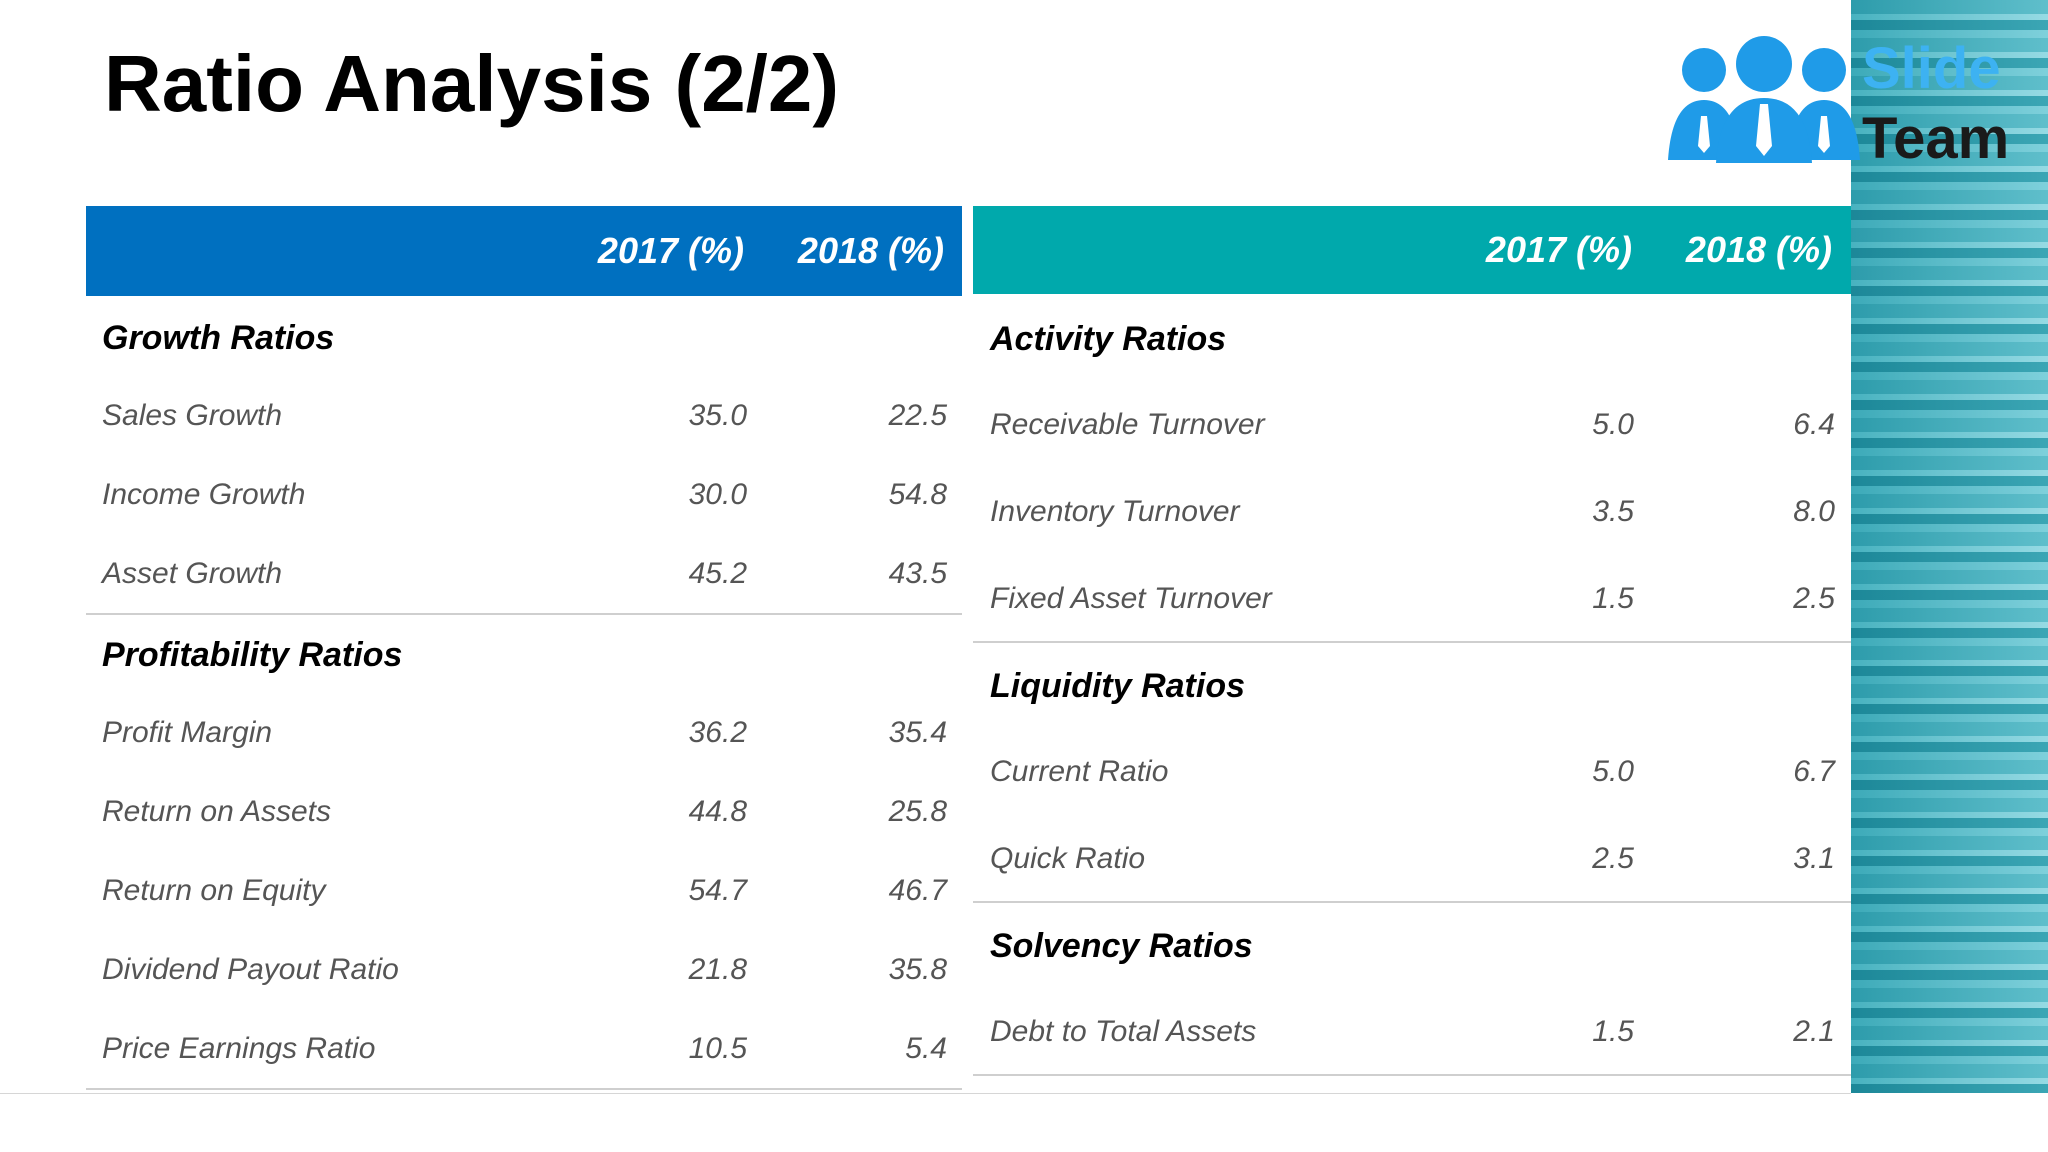 The width and height of the screenshot is (2048, 1152). Describe the element at coordinates (472, 83) in the screenshot. I see `slide-title: Ratio Analysis (2/2)` at that location.